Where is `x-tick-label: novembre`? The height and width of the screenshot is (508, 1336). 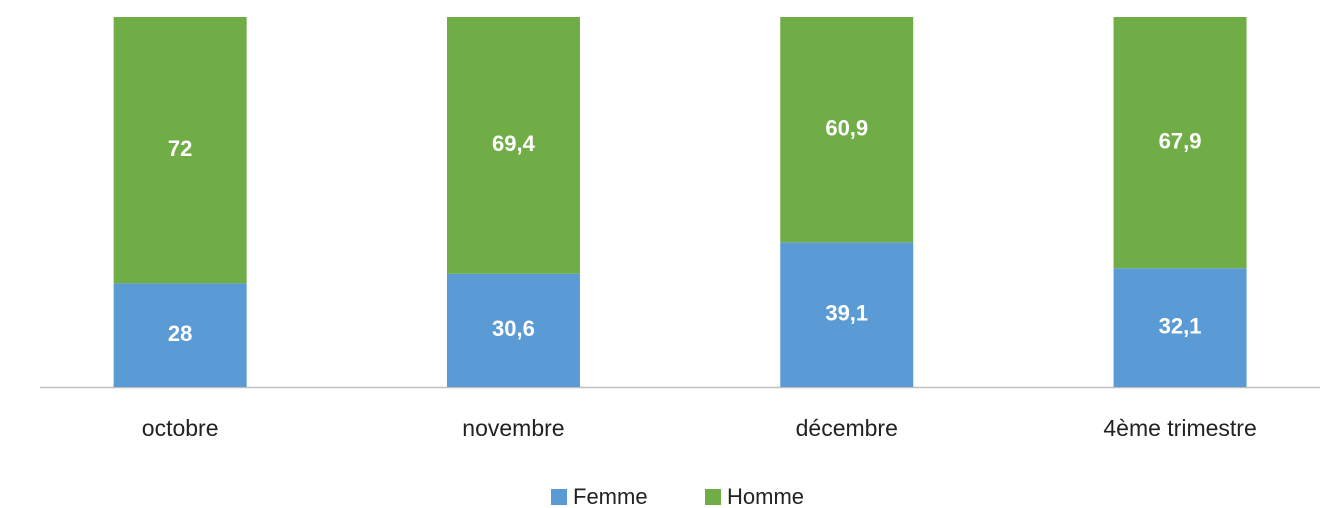 x-tick-label: novembre is located at coordinates (513, 428).